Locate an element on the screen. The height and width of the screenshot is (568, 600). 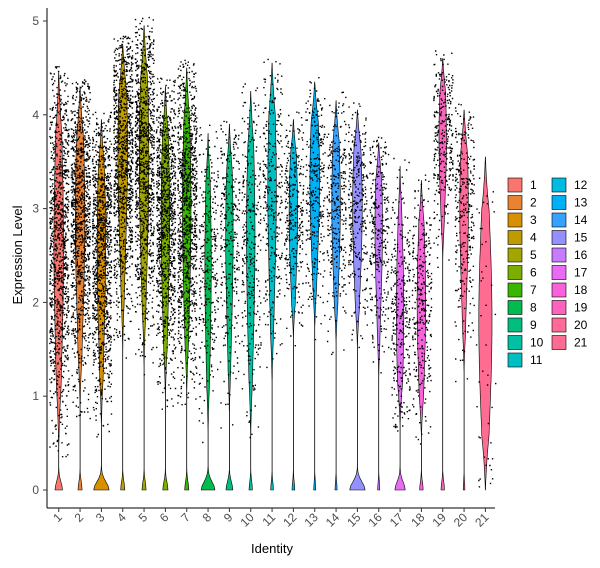
legend-label: 12 is located at coordinates (581, 185).